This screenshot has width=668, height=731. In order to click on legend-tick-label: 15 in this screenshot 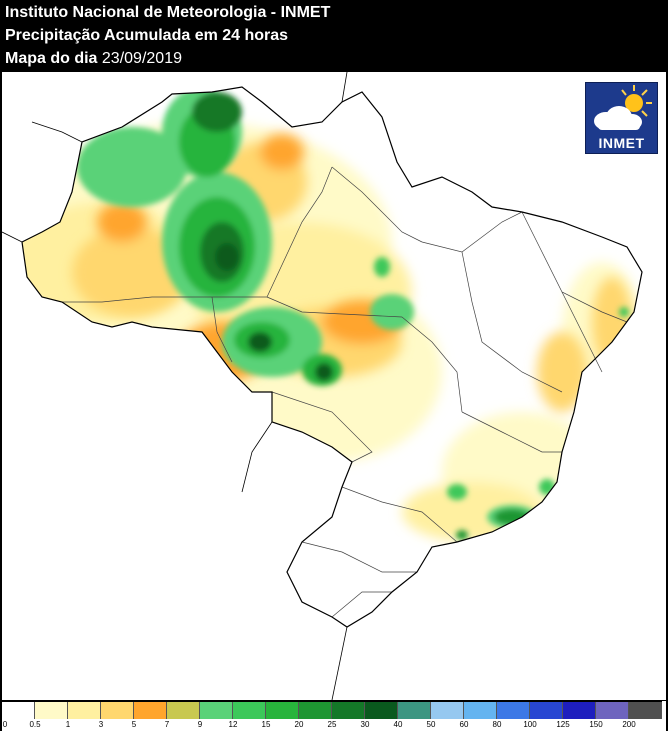, I will do `click(266, 724)`.